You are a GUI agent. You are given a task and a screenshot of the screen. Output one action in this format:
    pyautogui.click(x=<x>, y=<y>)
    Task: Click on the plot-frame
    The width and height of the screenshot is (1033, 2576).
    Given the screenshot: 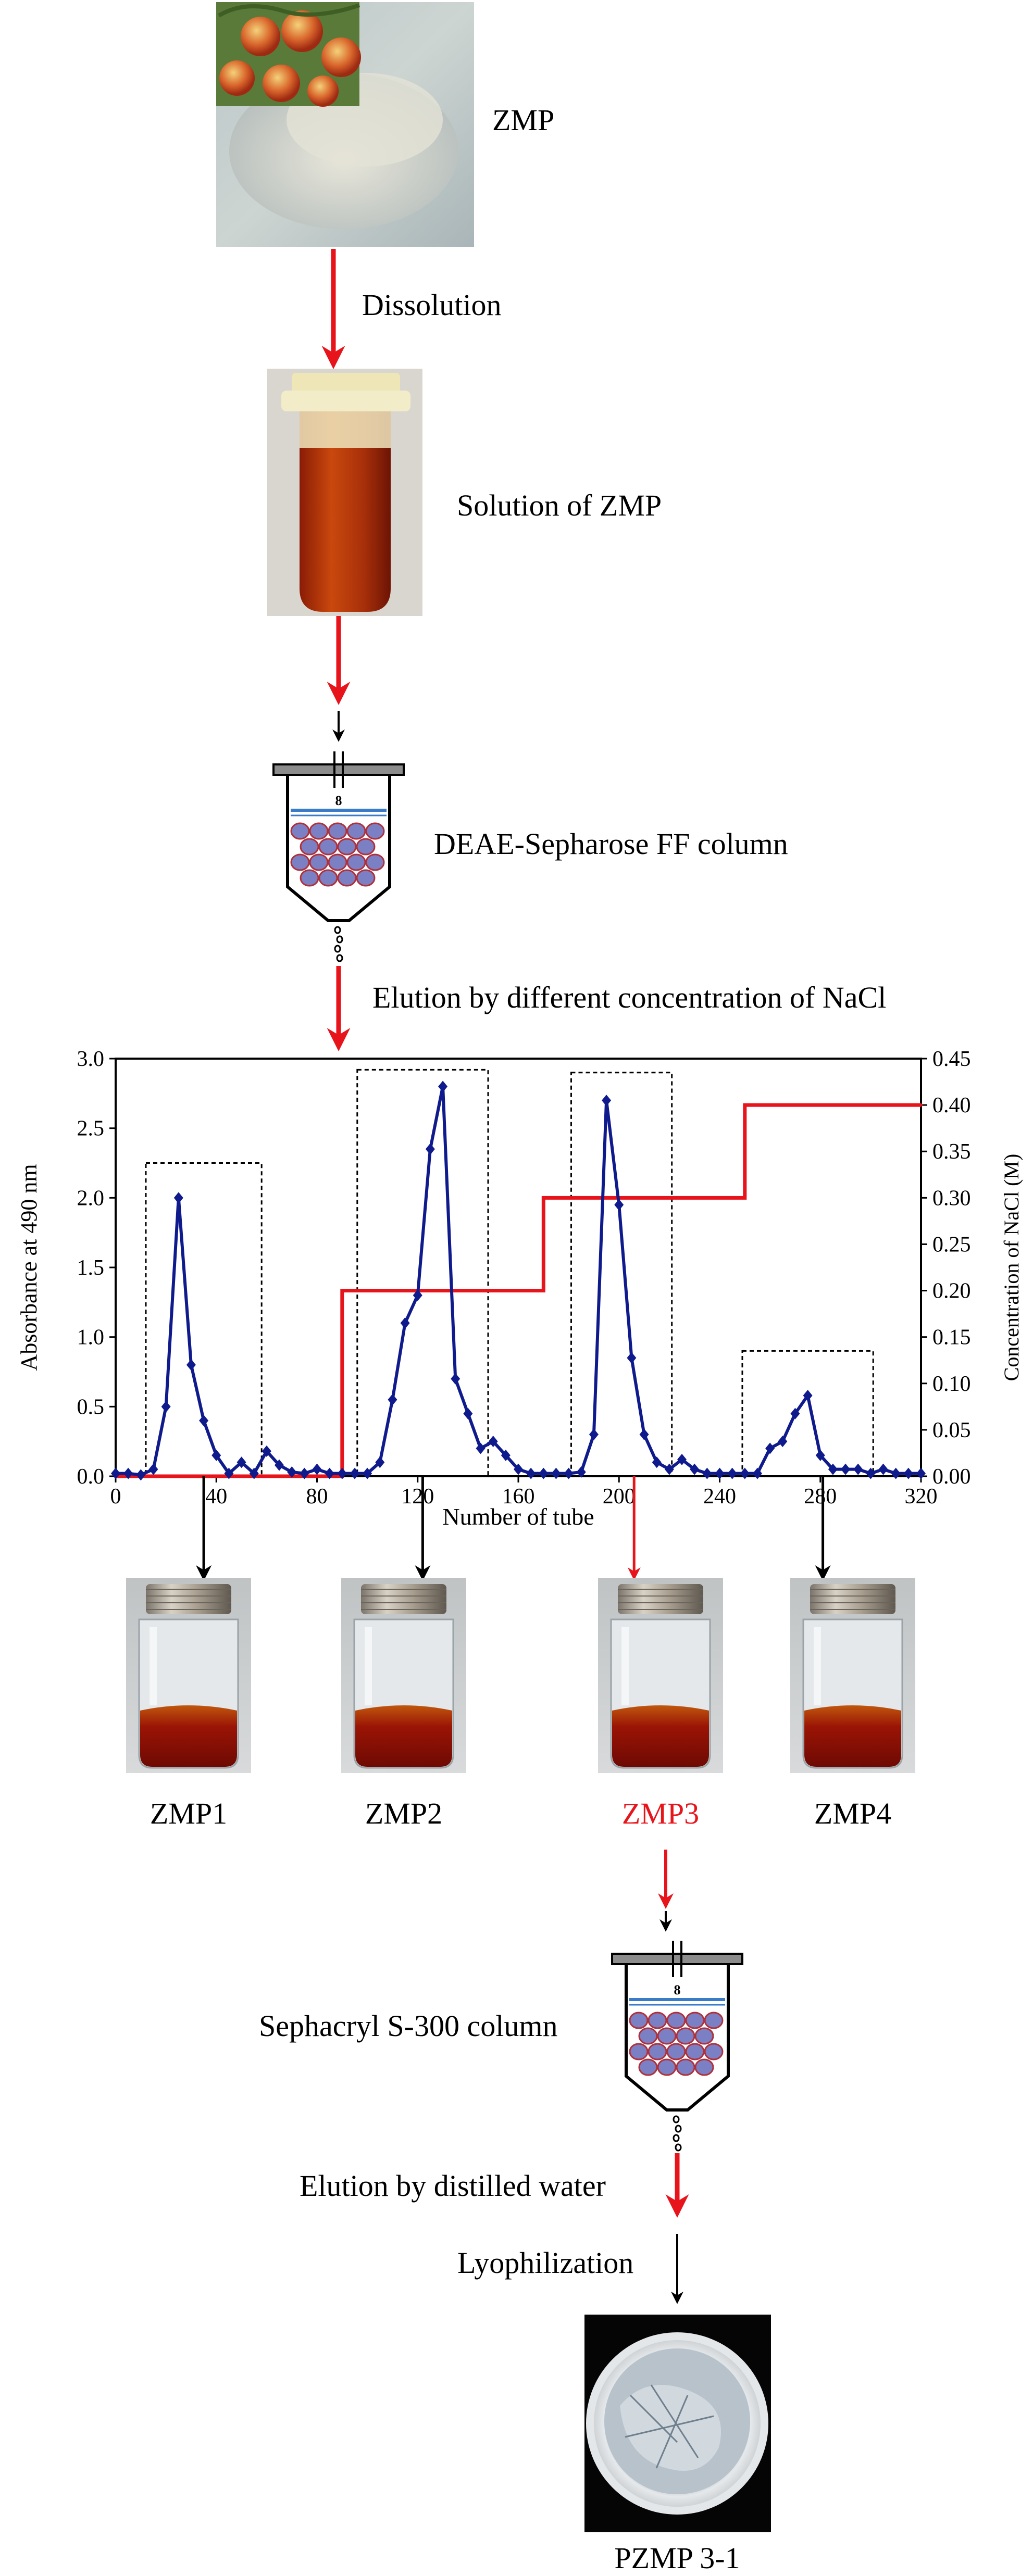 What is the action you would take?
    pyautogui.click(x=518, y=1268)
    